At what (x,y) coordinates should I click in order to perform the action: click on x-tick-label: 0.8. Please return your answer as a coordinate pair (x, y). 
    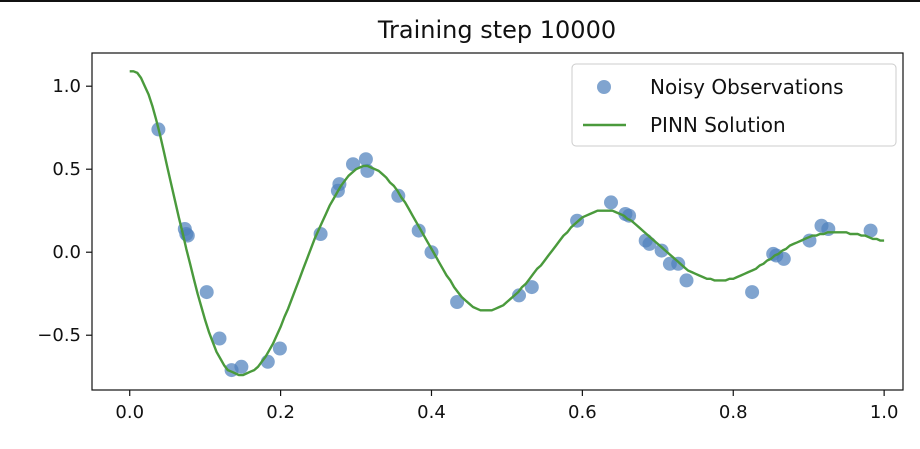
    Looking at the image, I should click on (733, 412).